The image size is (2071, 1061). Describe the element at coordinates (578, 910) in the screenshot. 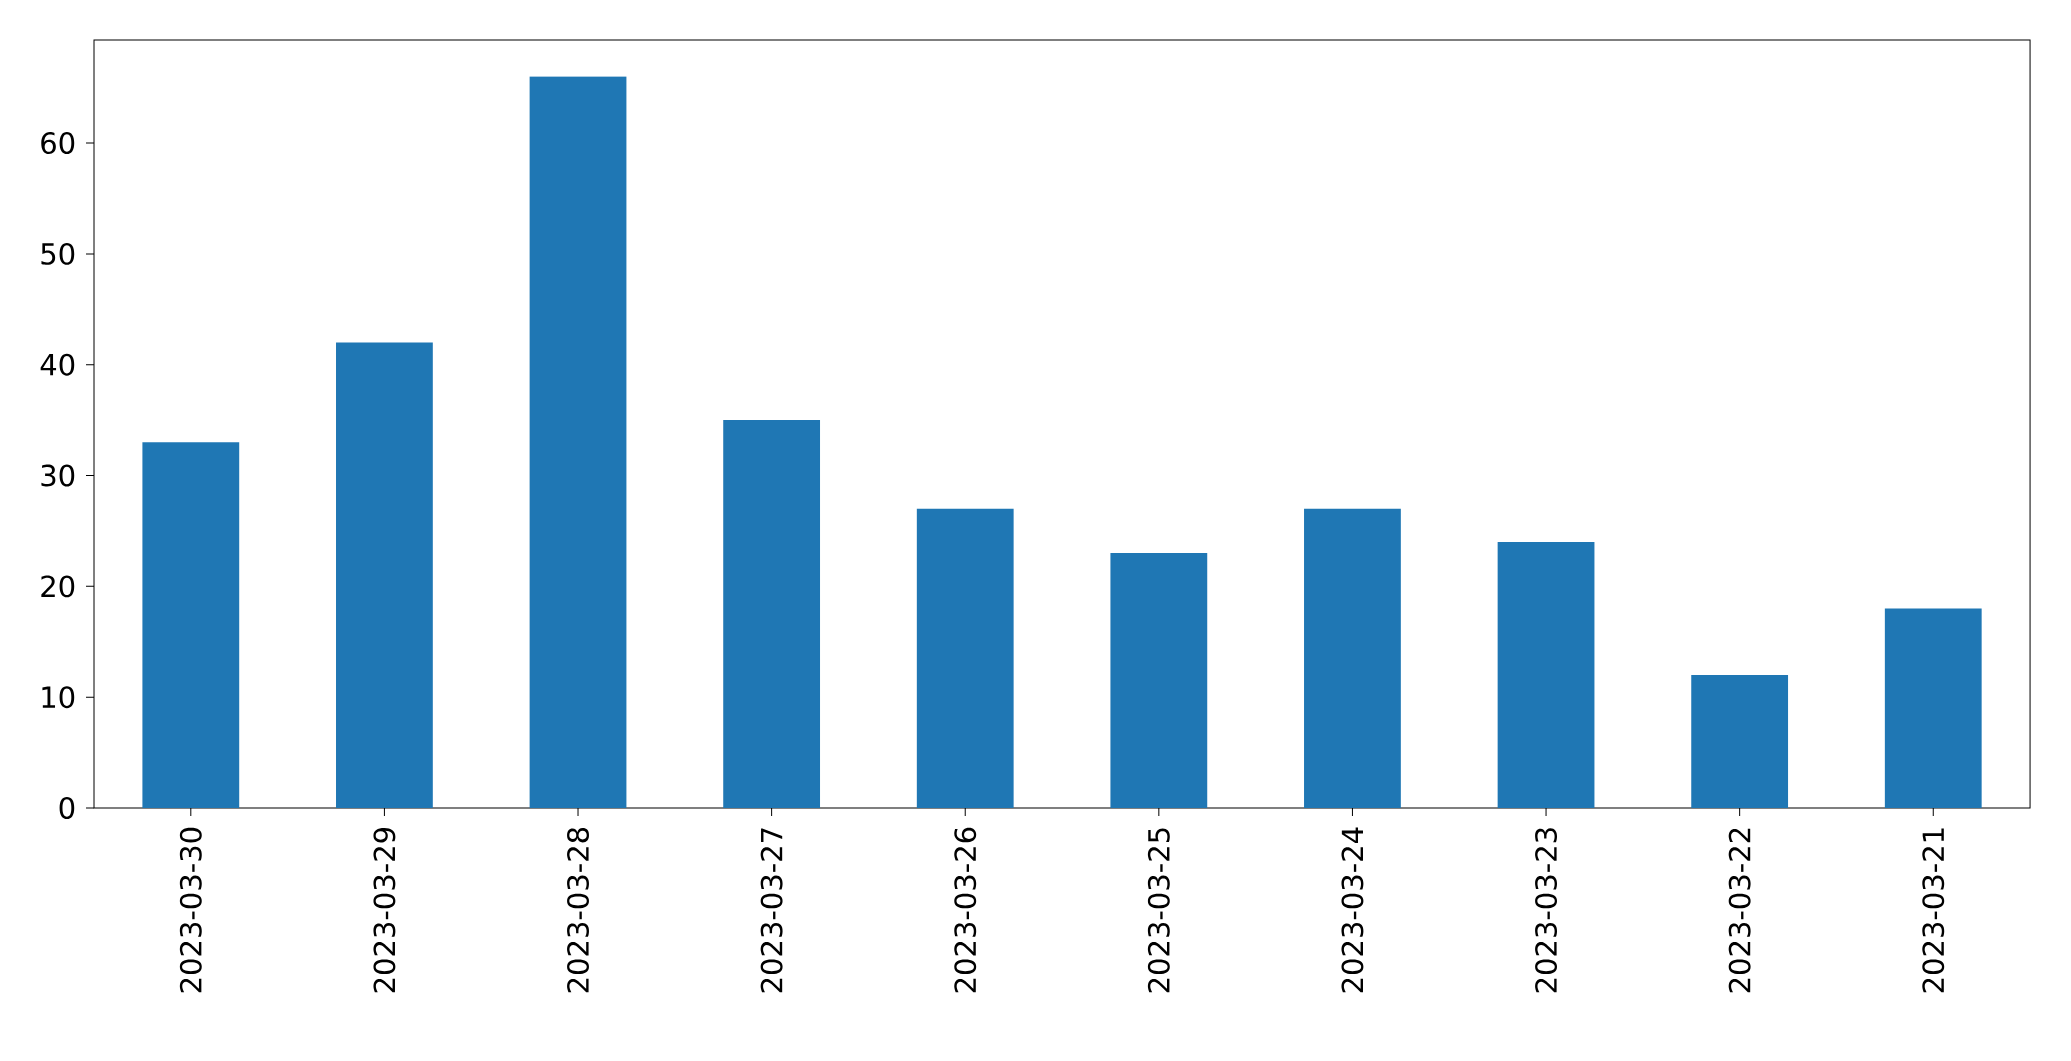

I see `x-tick-label: 2023-03-28` at that location.